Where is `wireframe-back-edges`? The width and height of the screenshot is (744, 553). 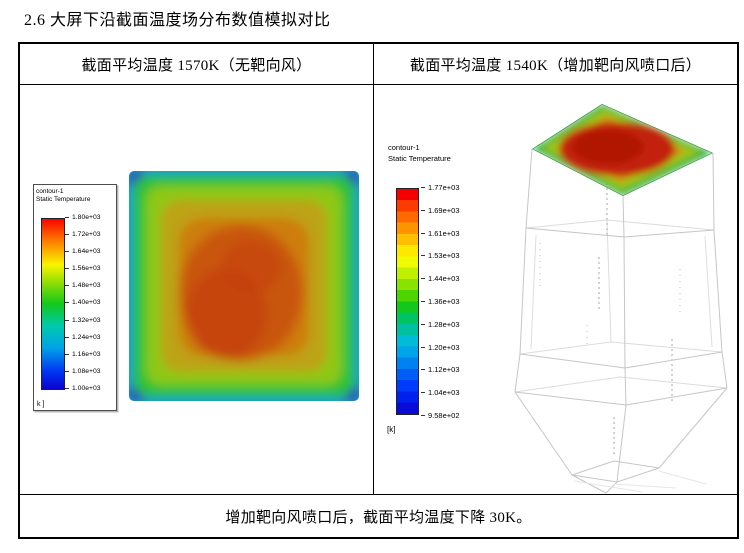
wireframe-back-edges is located at coordinates (621, 306).